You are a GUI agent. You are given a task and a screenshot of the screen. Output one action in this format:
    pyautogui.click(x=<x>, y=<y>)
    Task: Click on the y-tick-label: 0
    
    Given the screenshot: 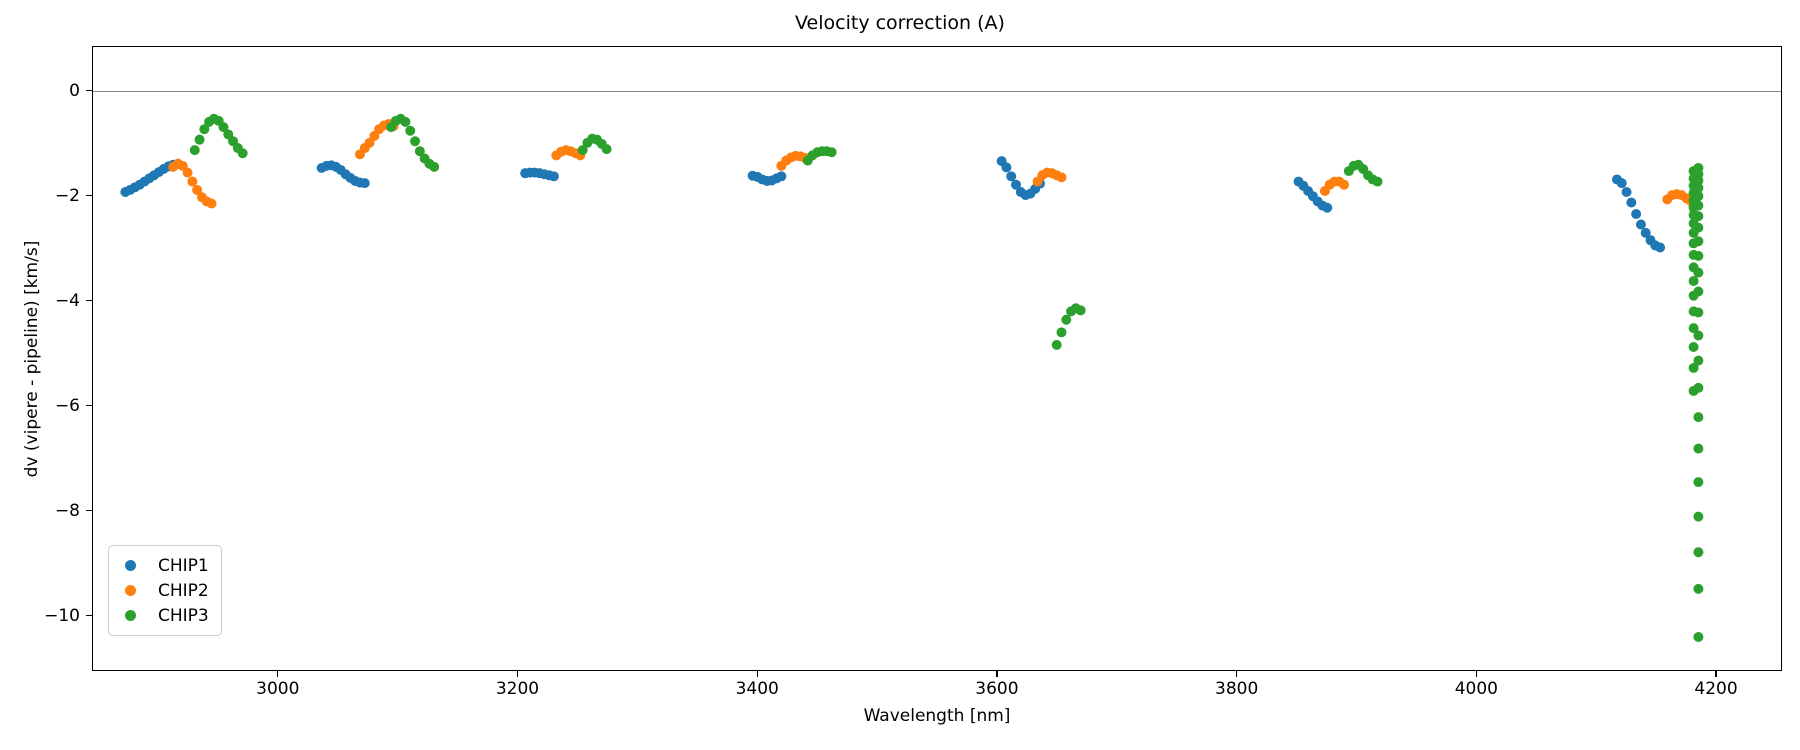 What is the action you would take?
    pyautogui.click(x=74, y=90)
    